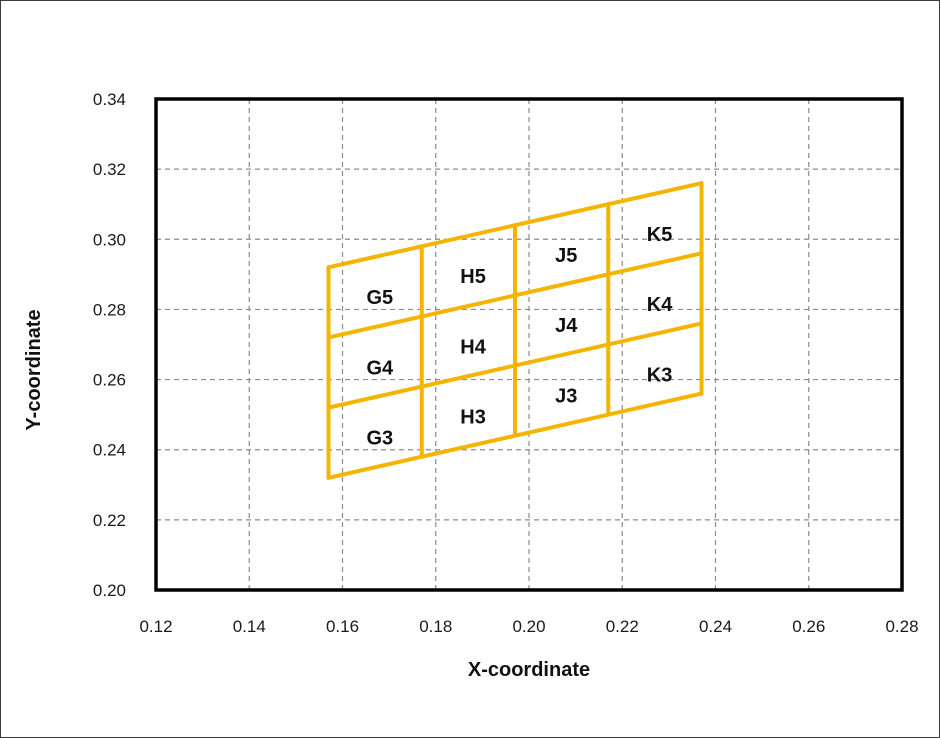  What do you see at coordinates (660, 235) in the screenshot?
I see `cell-label: K5` at bounding box center [660, 235].